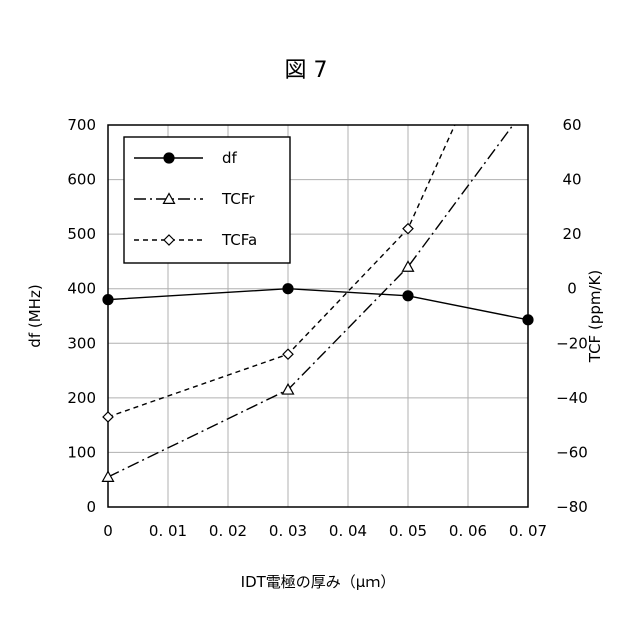 Image resolution: width=640 pixels, height=640 pixels. I want to click on x-tick-label: 0. 04, so click(348, 531).